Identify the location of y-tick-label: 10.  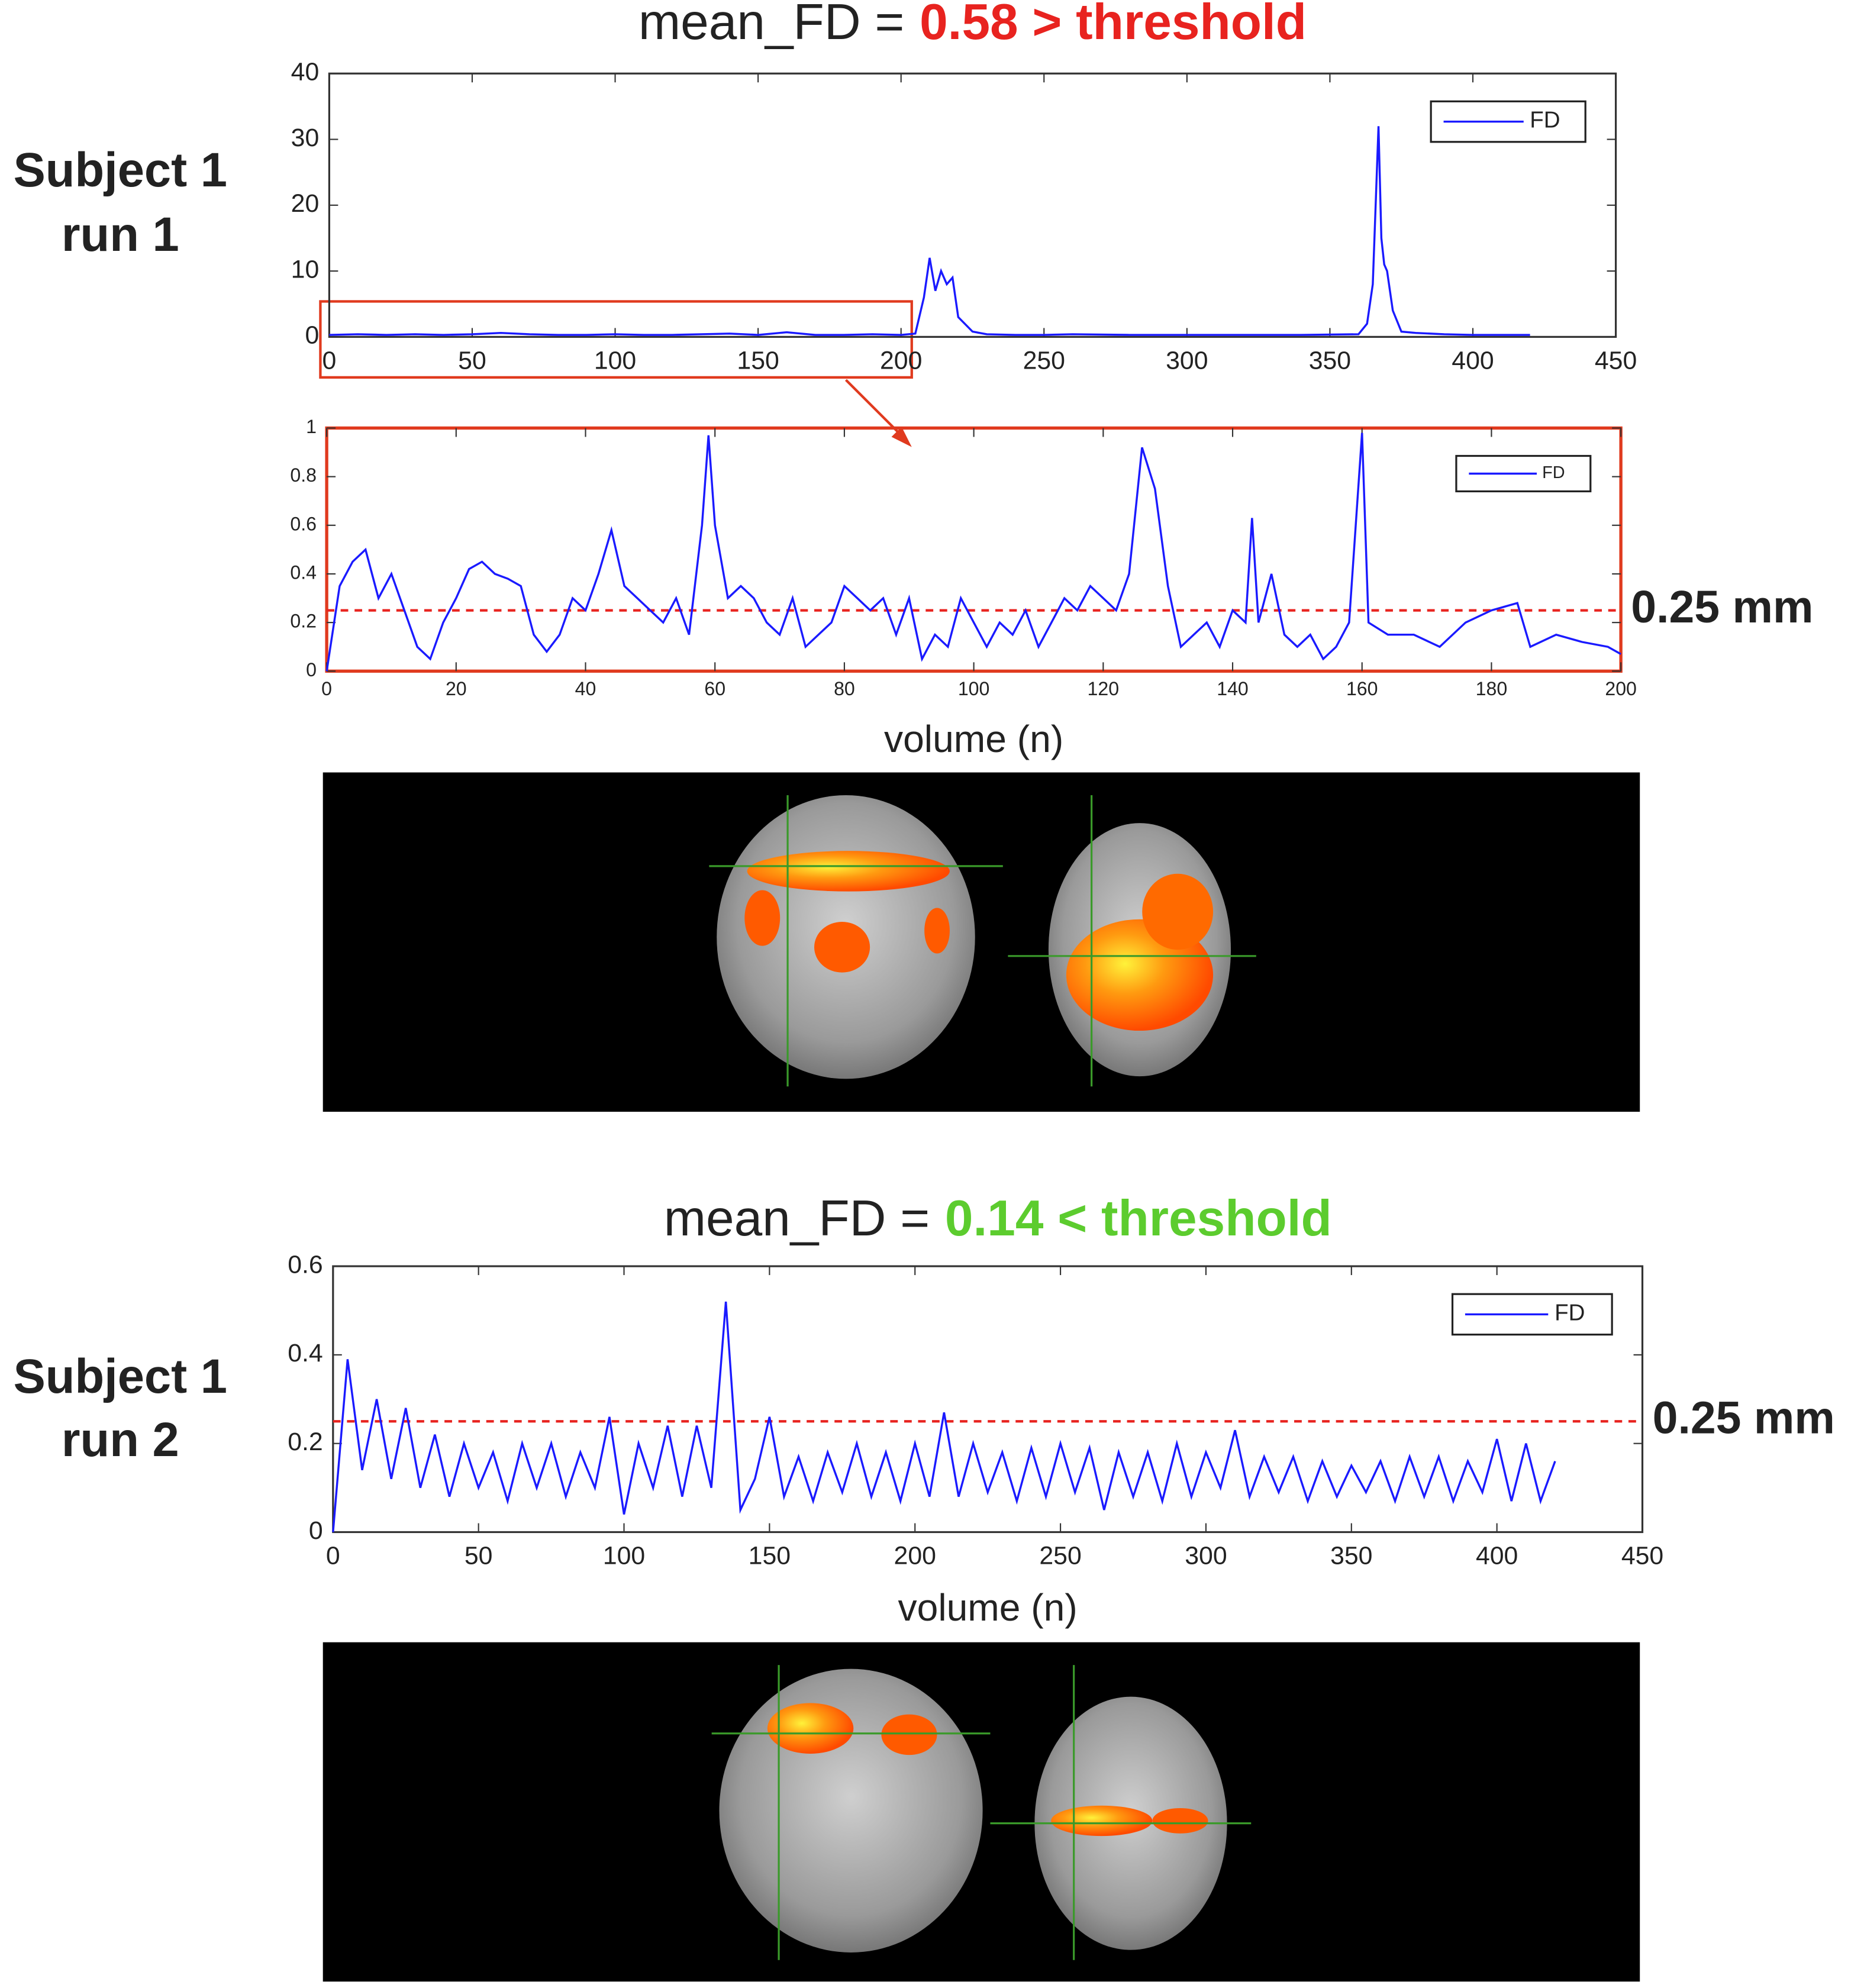
(305, 269).